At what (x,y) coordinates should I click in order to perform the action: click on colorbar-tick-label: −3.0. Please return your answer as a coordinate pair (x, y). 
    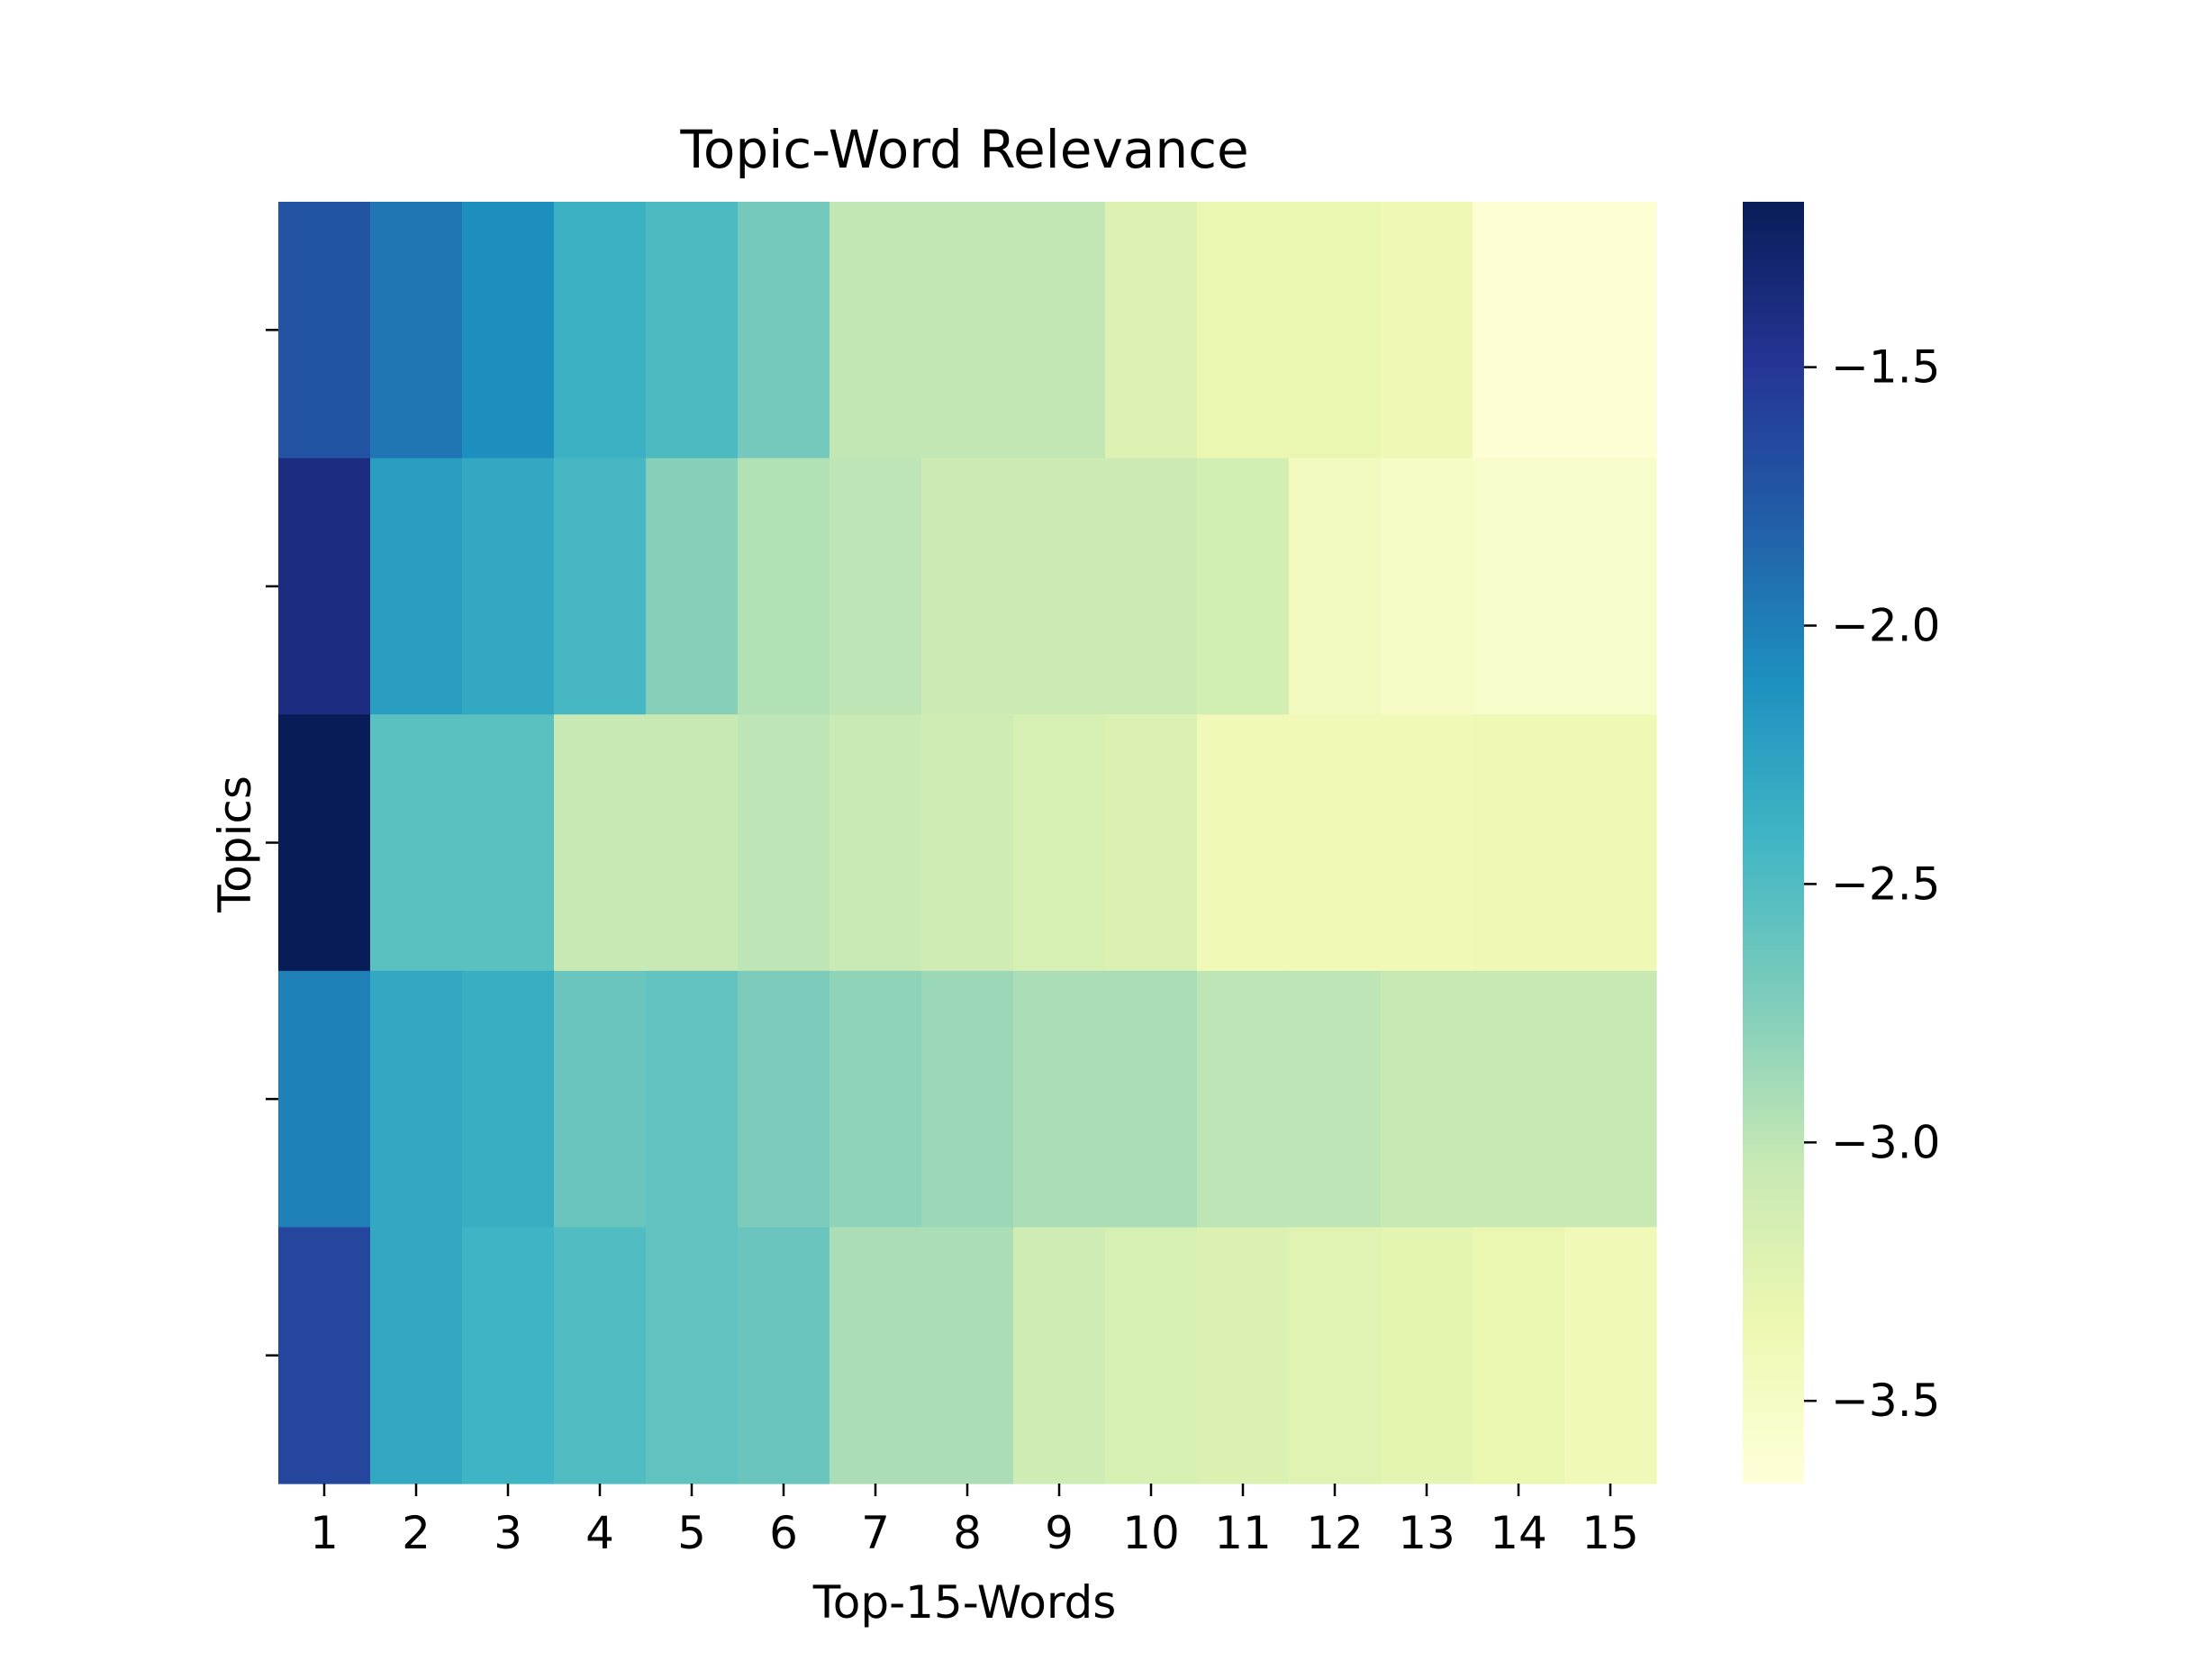
    Looking at the image, I should click on (1885, 1142).